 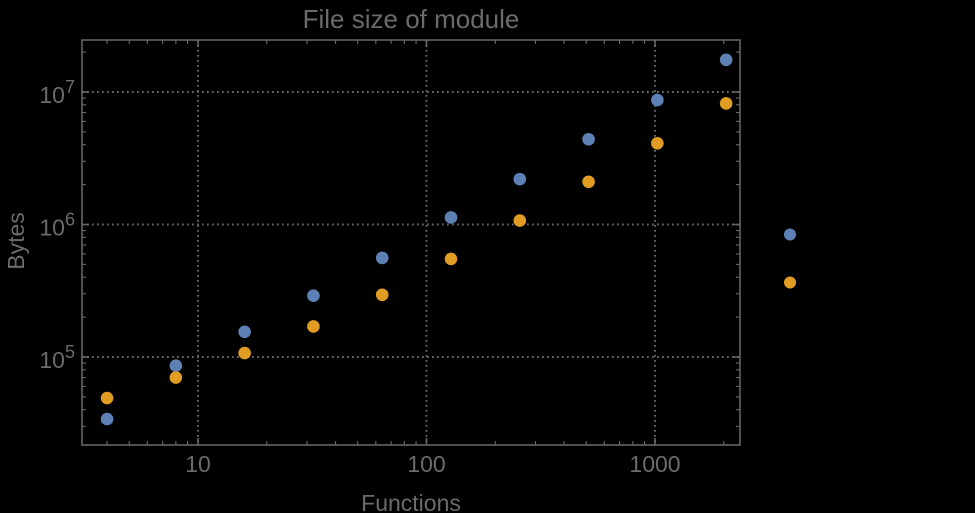 I want to click on data-point-orange-series-x4, so click(x=107, y=398).